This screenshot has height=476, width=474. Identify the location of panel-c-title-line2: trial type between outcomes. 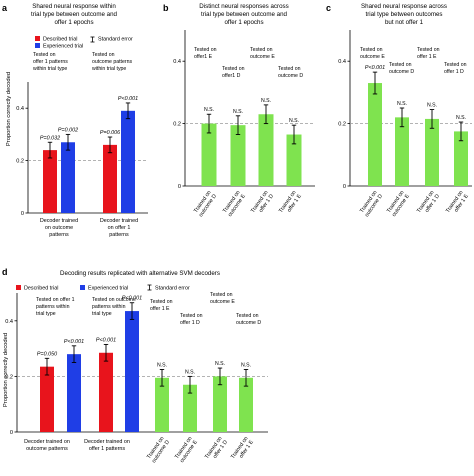
(403, 14).